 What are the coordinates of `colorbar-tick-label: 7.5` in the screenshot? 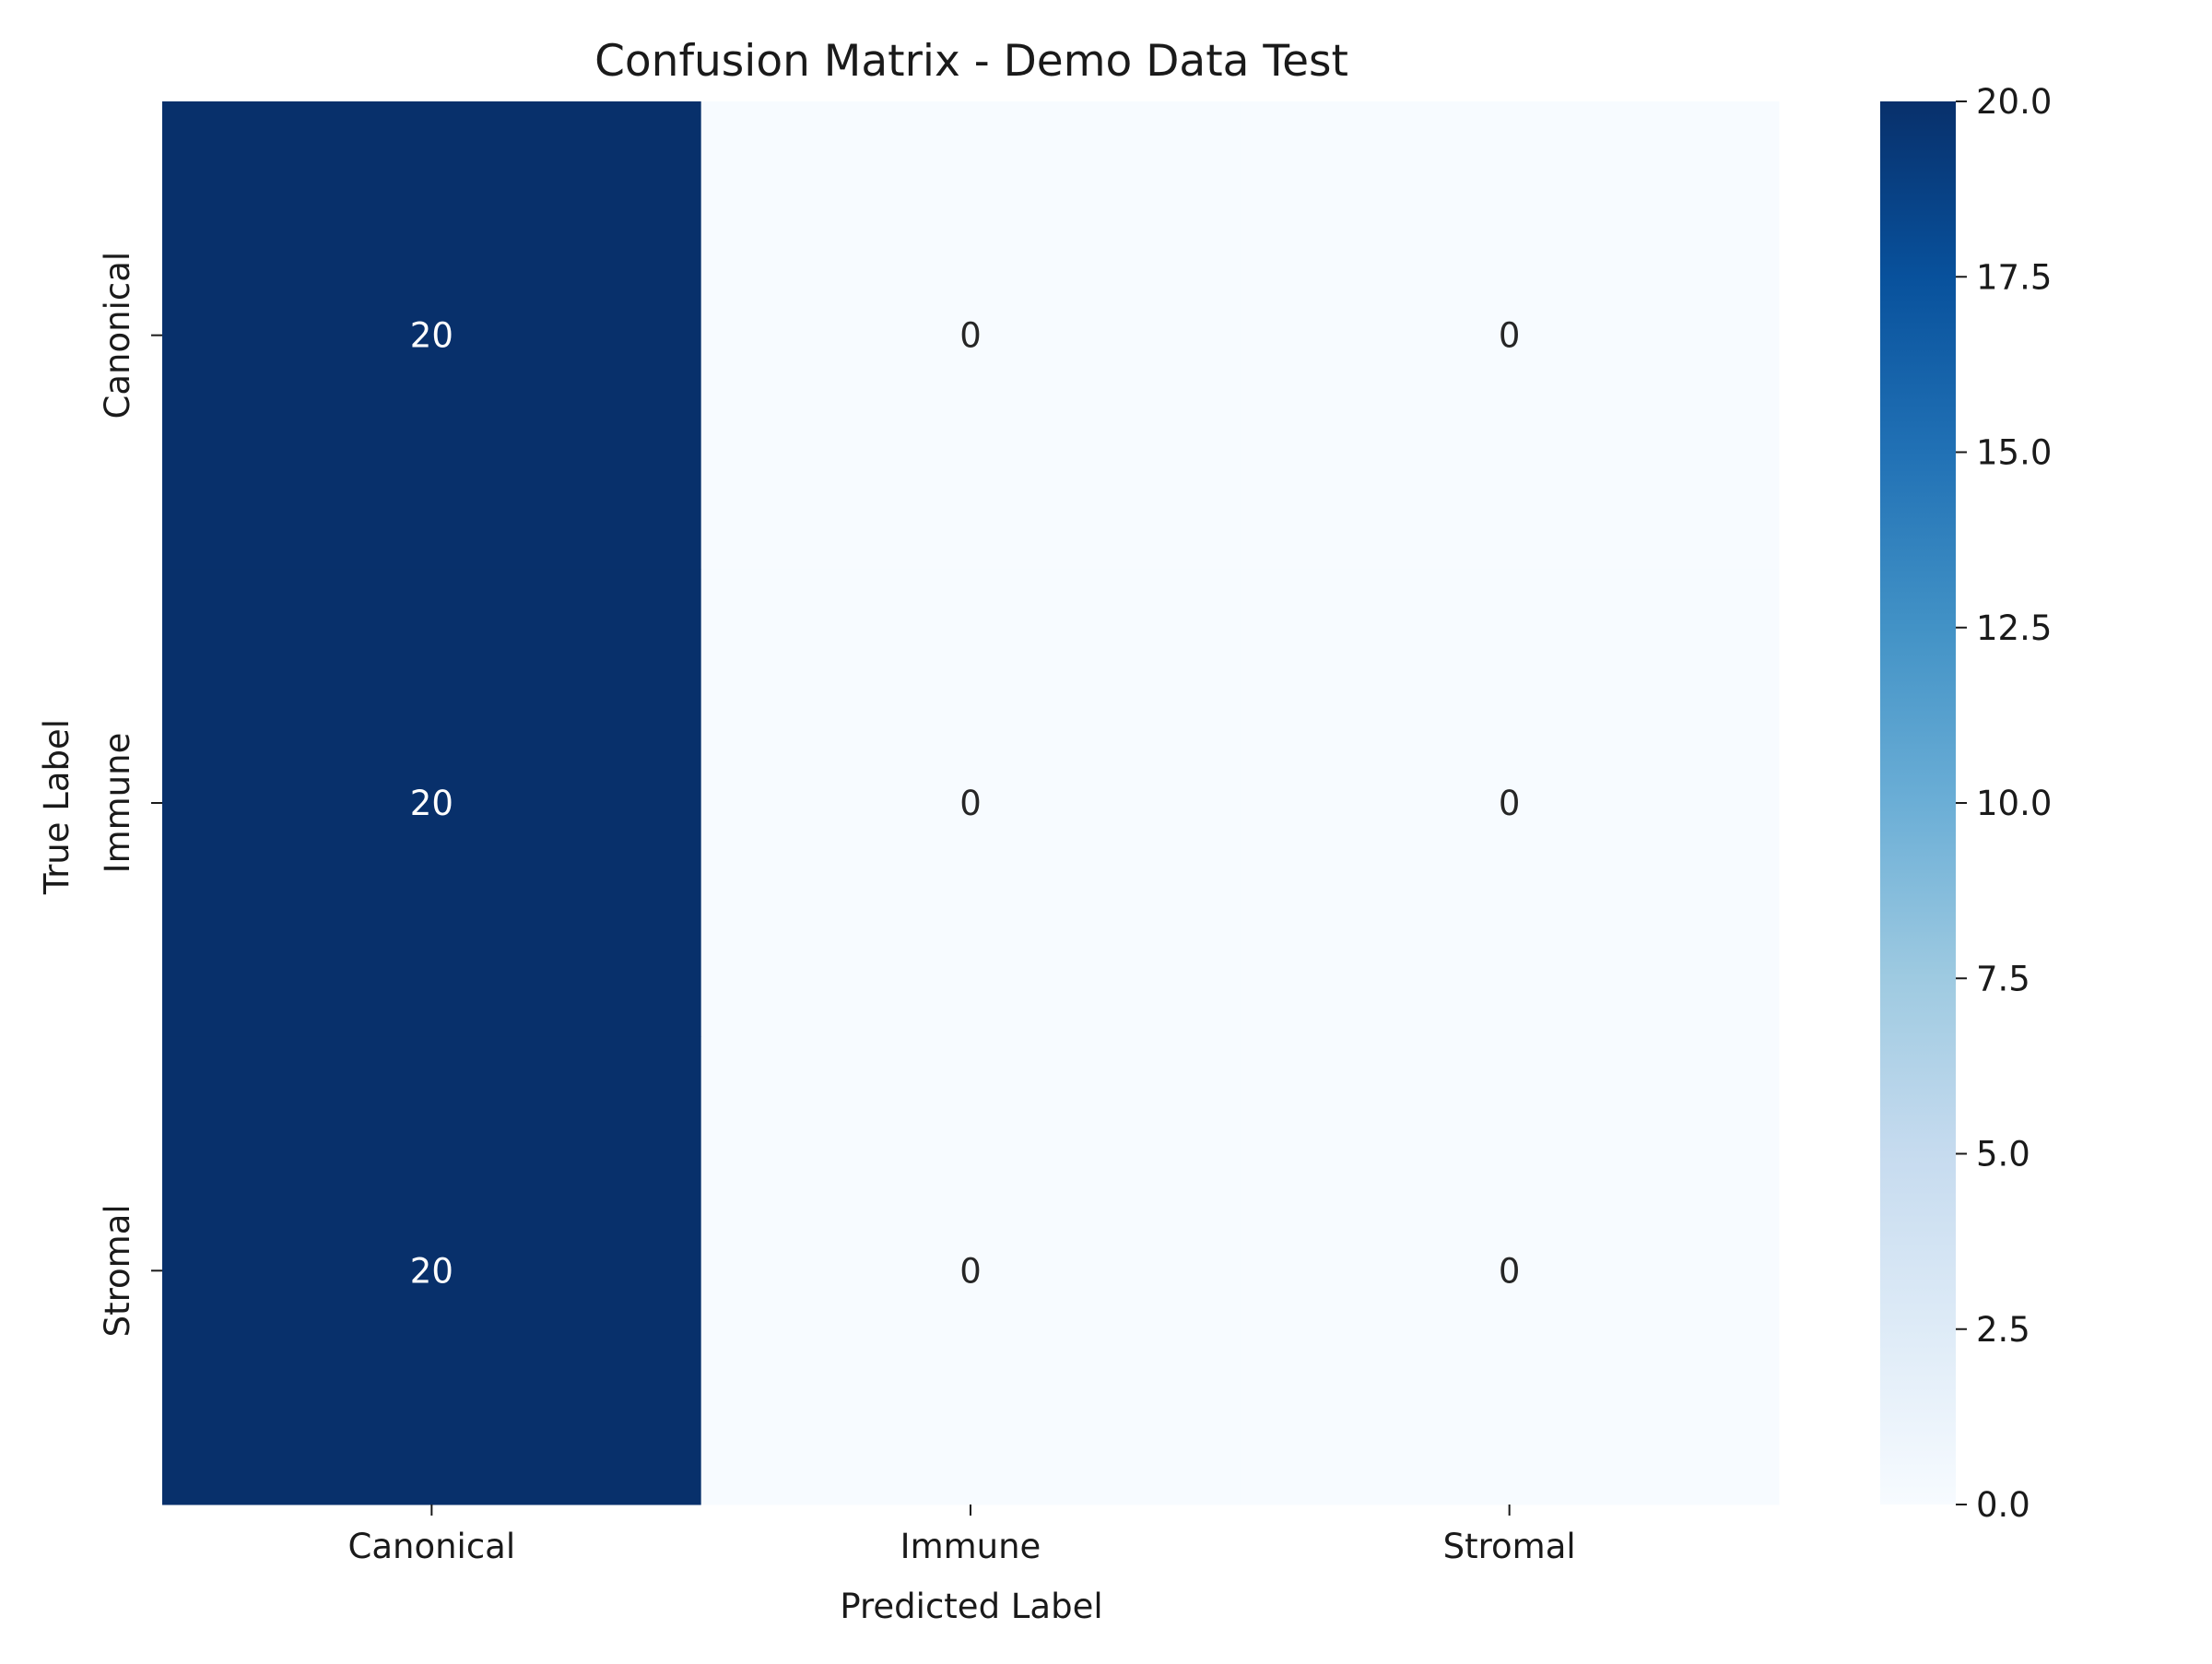 It's located at (2003, 978).